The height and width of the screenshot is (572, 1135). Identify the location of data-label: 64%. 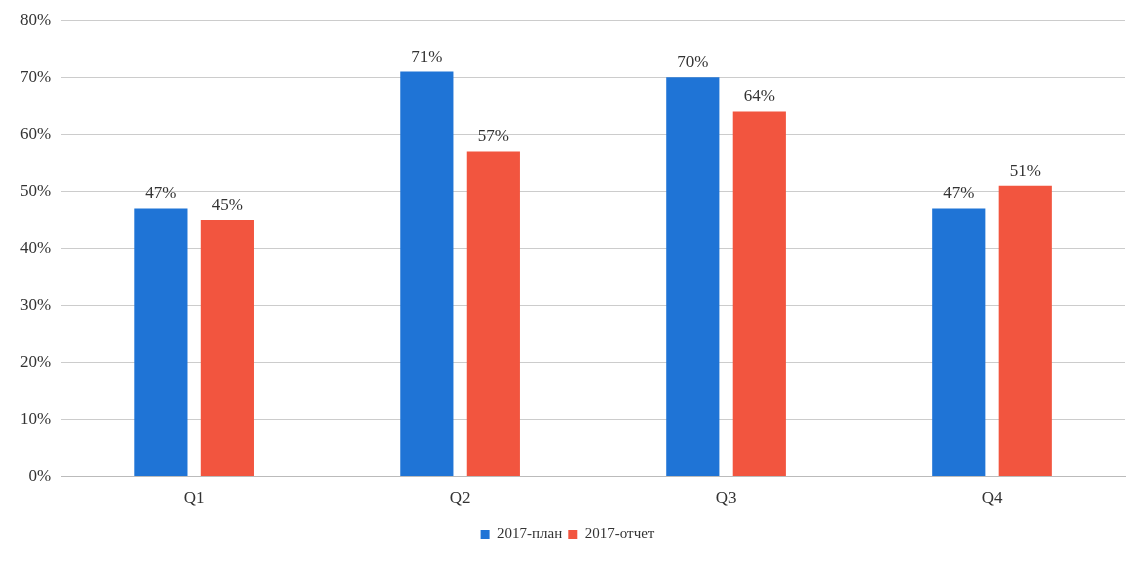
(759, 96).